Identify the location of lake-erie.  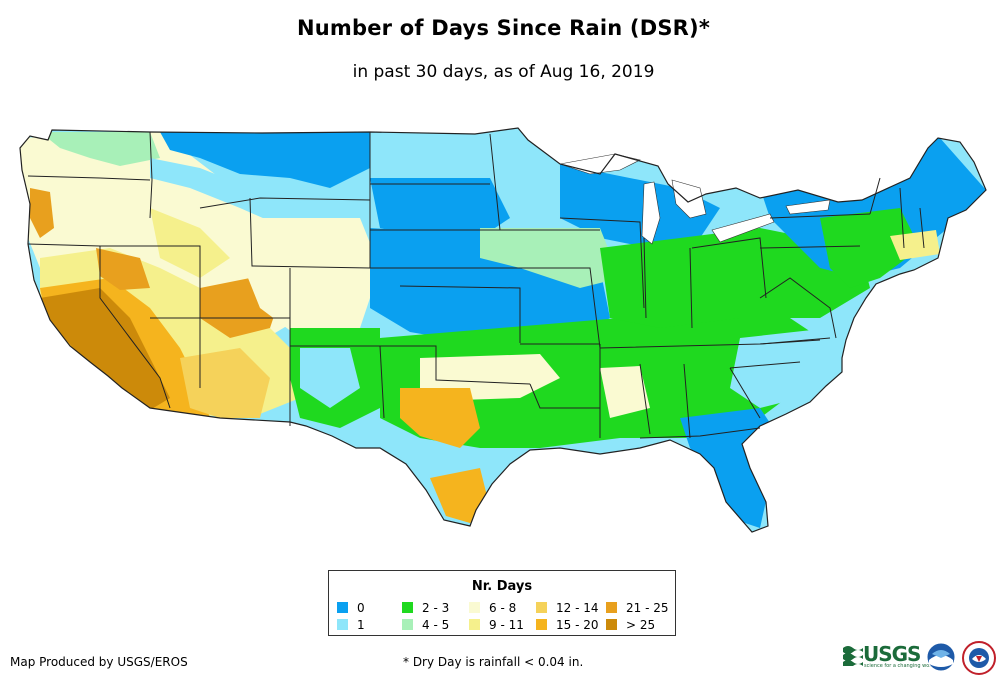
(743, 228).